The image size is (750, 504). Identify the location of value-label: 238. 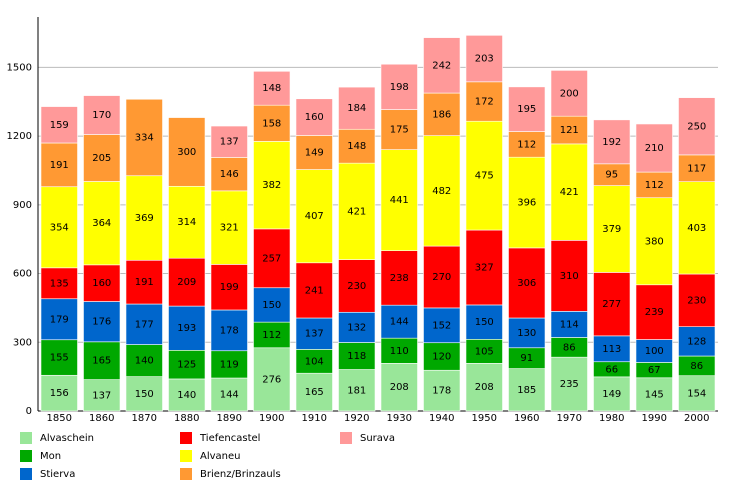
(399, 278).